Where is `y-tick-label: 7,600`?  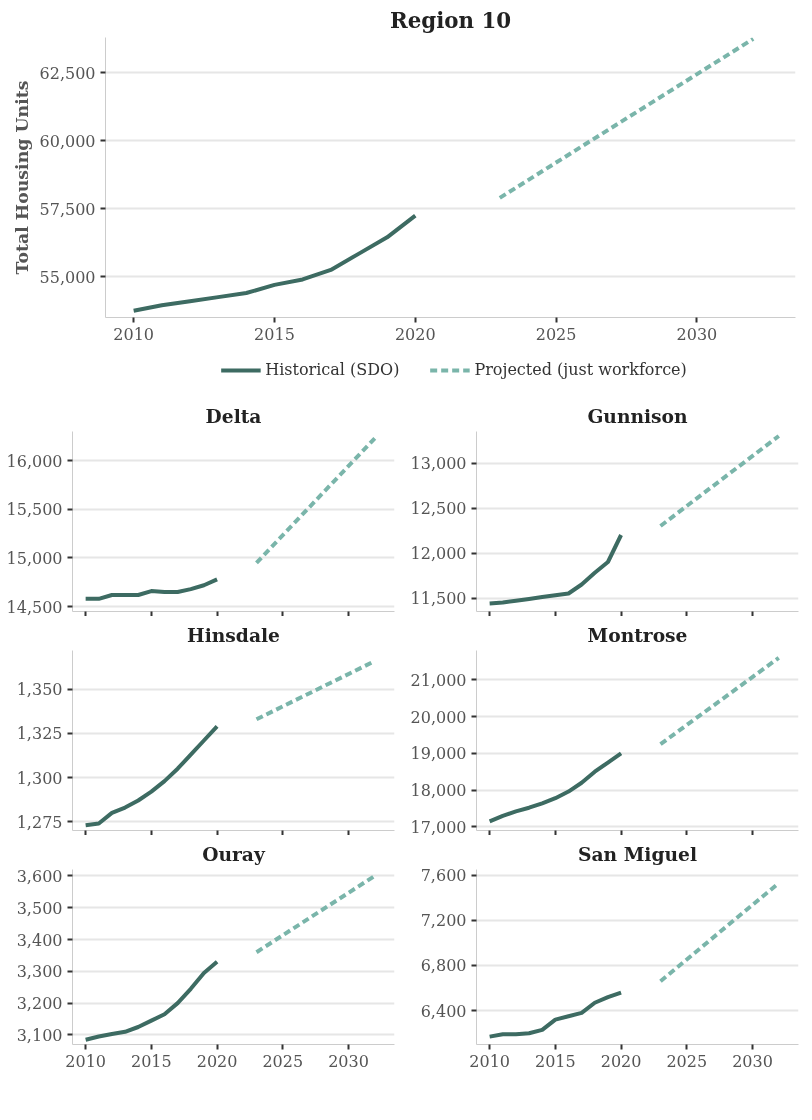
y-tick-label: 7,600 is located at coordinates (443, 876).